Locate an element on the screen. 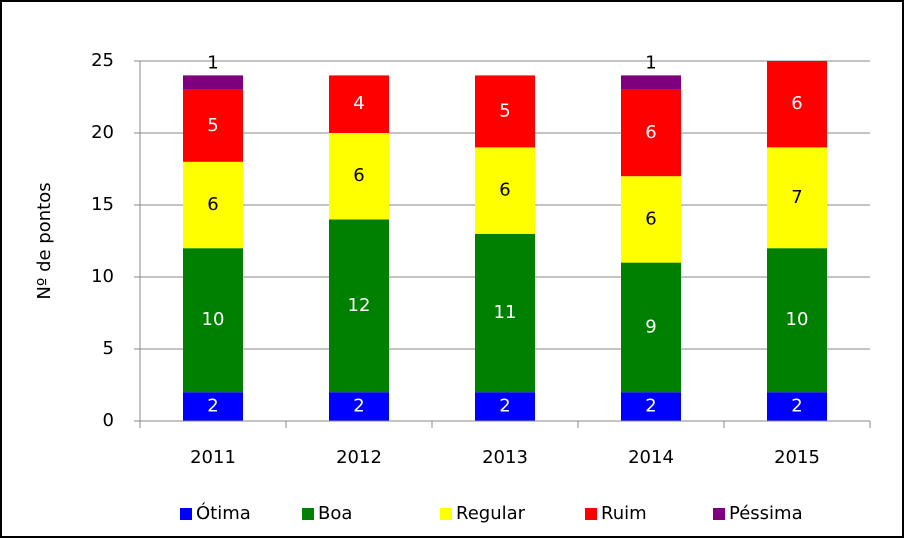 Image resolution: width=904 pixels, height=538 pixels. x-tick-label: 2012 is located at coordinates (359, 457).